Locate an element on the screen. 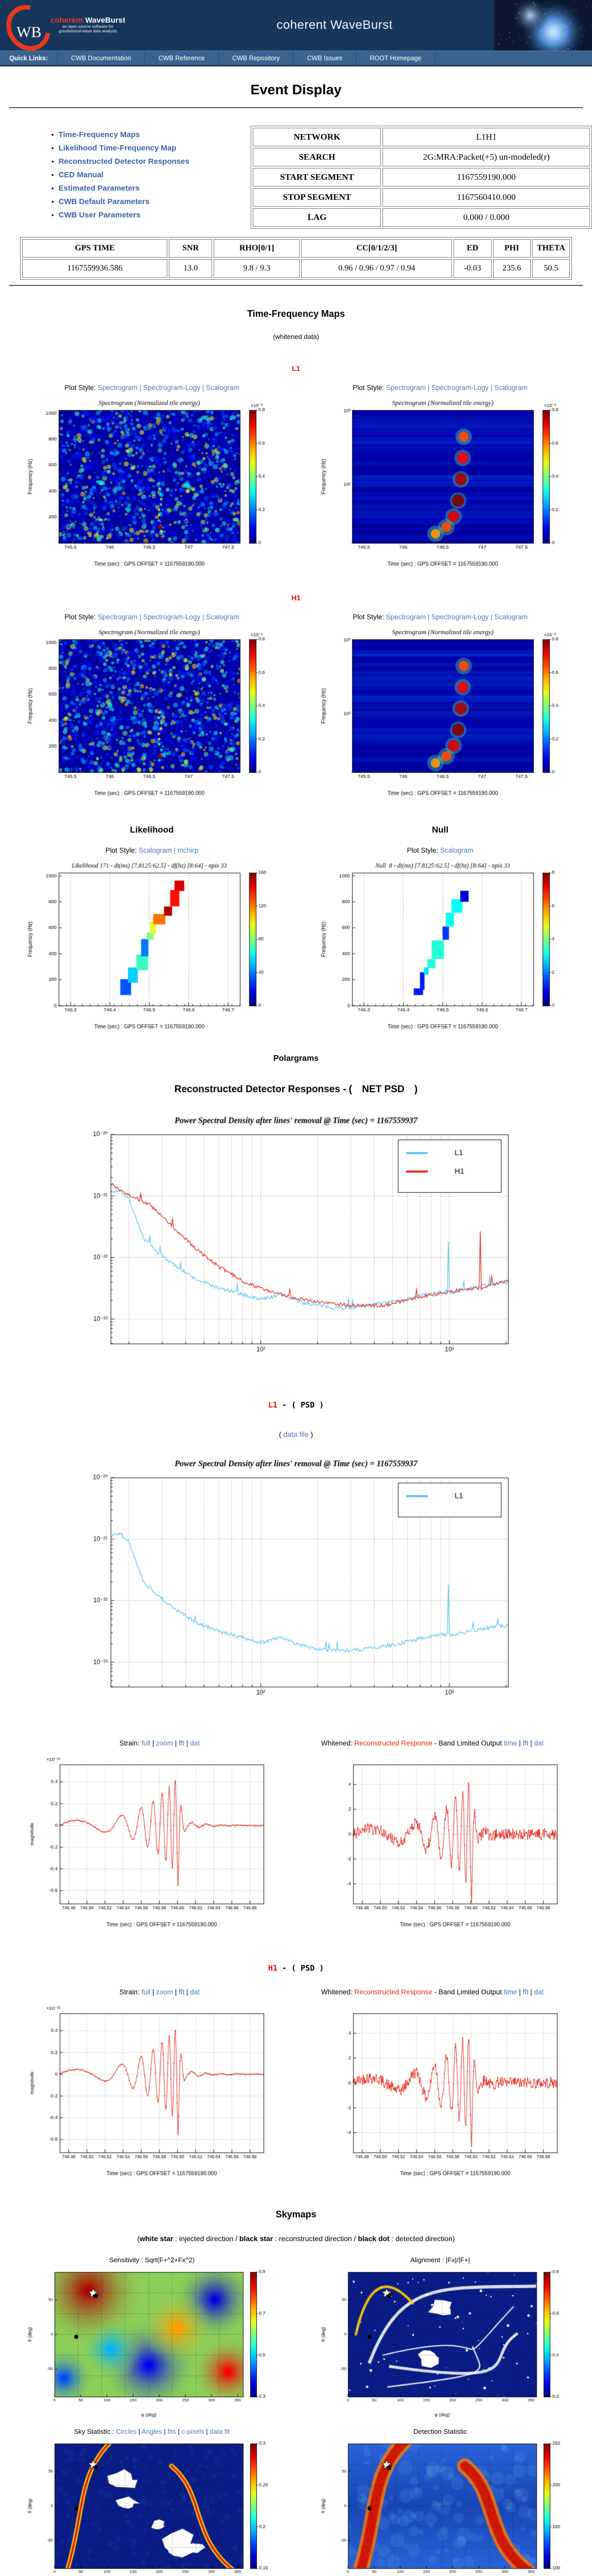  h1-whitened-waveform-plot is located at coordinates (442, 2089).